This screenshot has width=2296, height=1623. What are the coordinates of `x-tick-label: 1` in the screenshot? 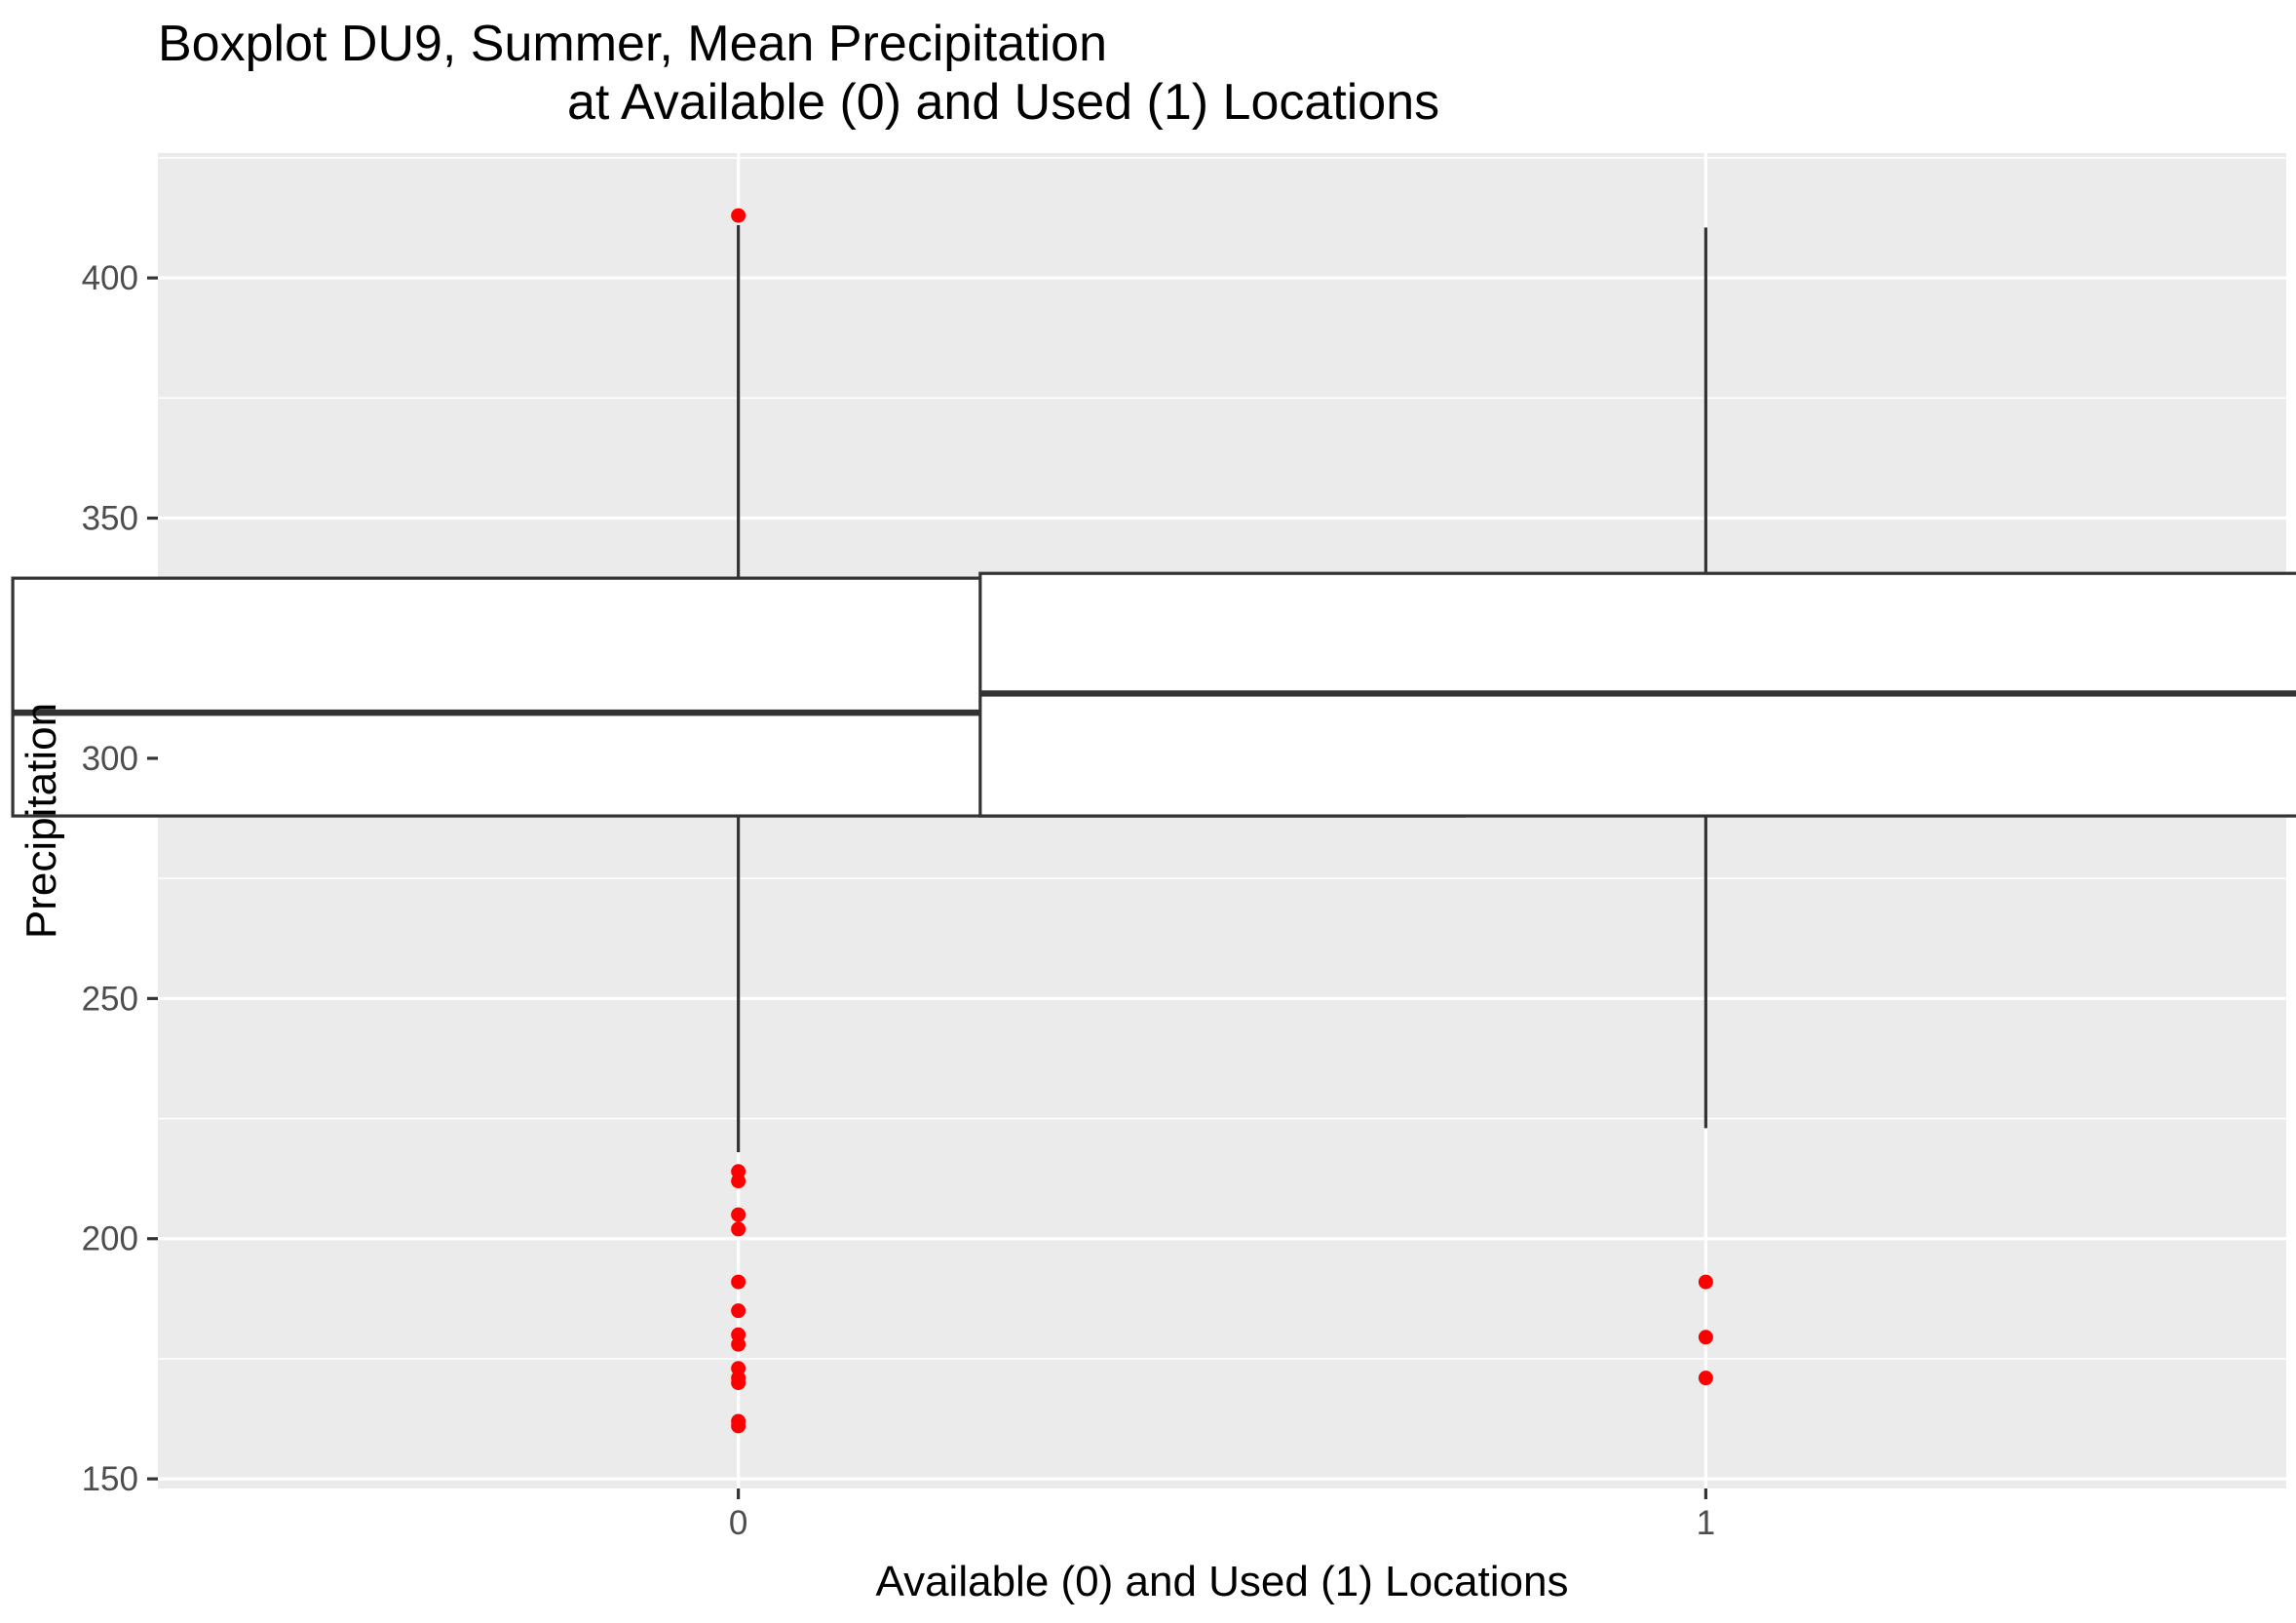 It's located at (1706, 1523).